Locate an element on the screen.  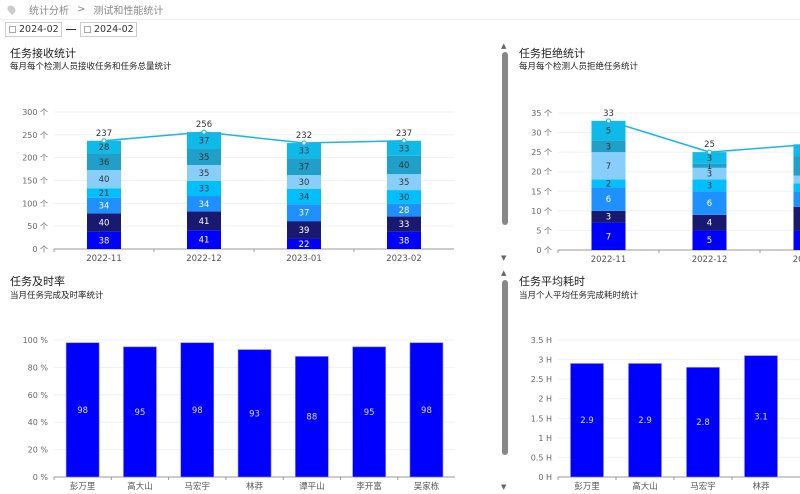
x-tick-label: 李开富 is located at coordinates (369, 486).